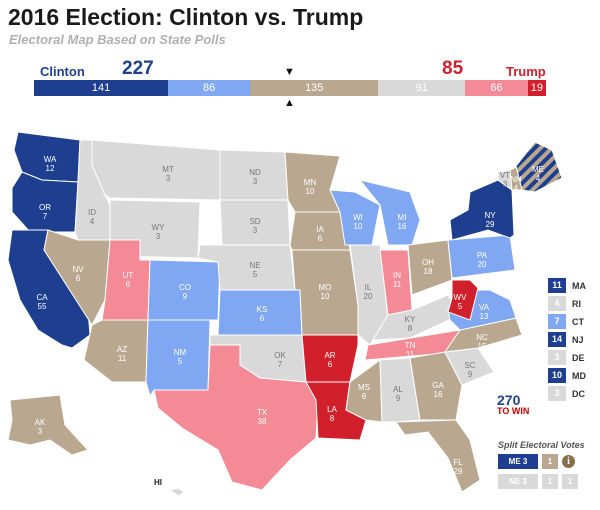 The height and width of the screenshot is (510, 600). Describe the element at coordinates (255, 172) in the screenshot. I see `state-label-nd: ND` at that location.